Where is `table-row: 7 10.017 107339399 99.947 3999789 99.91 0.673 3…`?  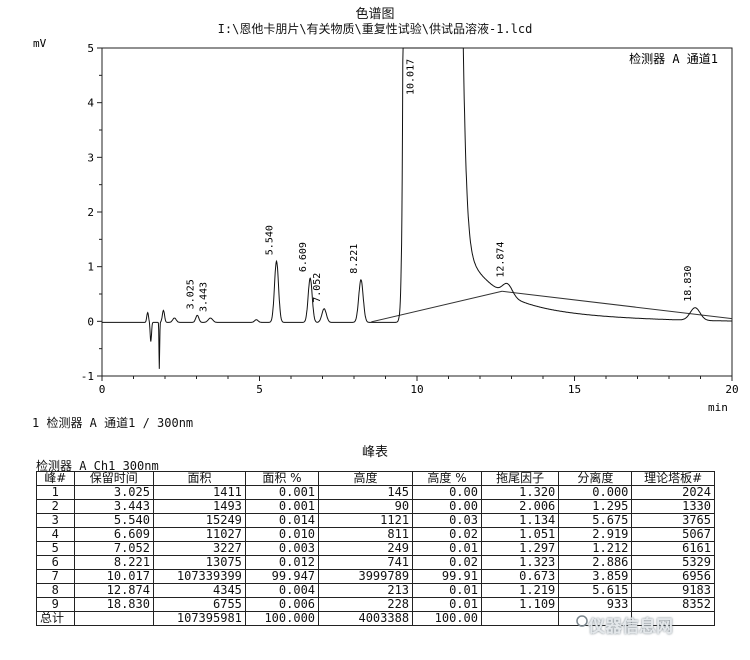
table-row: 7 10.017 107339399 99.947 3999789 99.91 0.673 3… is located at coordinates (375, 576).